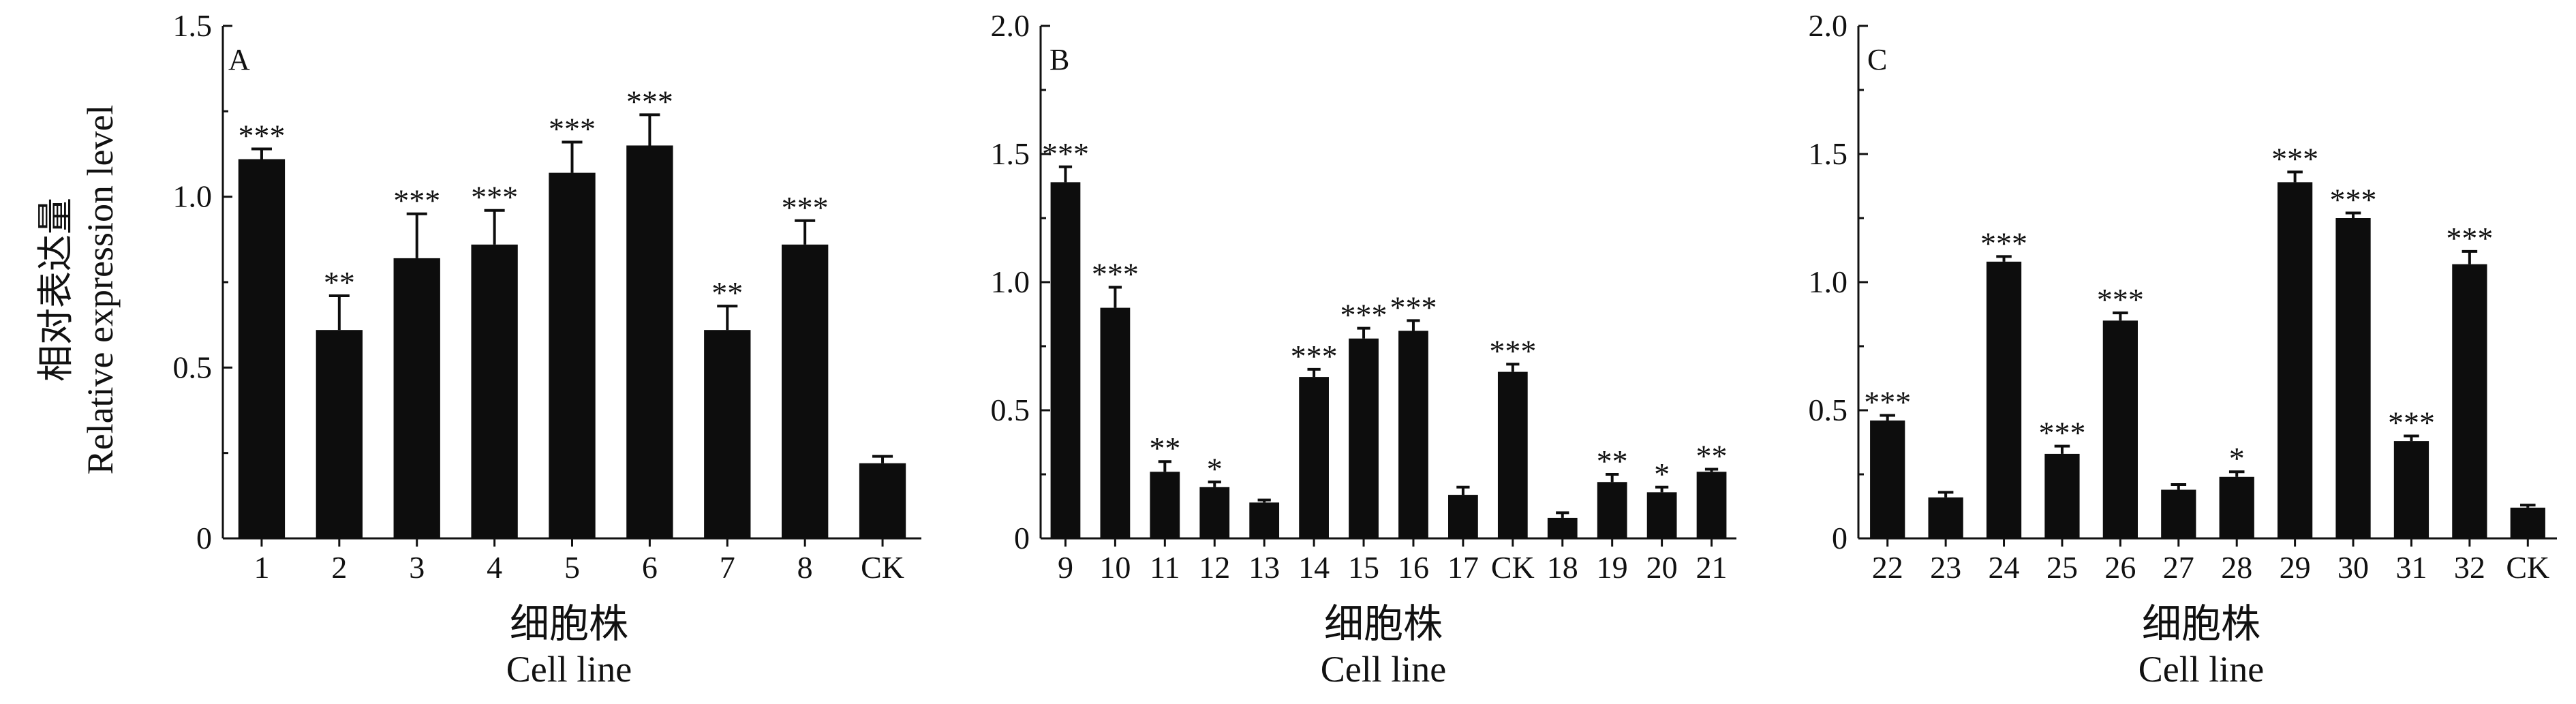 The width and height of the screenshot is (2576, 704). I want to click on panel-b-y-tick-label: 1.0, so click(1010, 281).